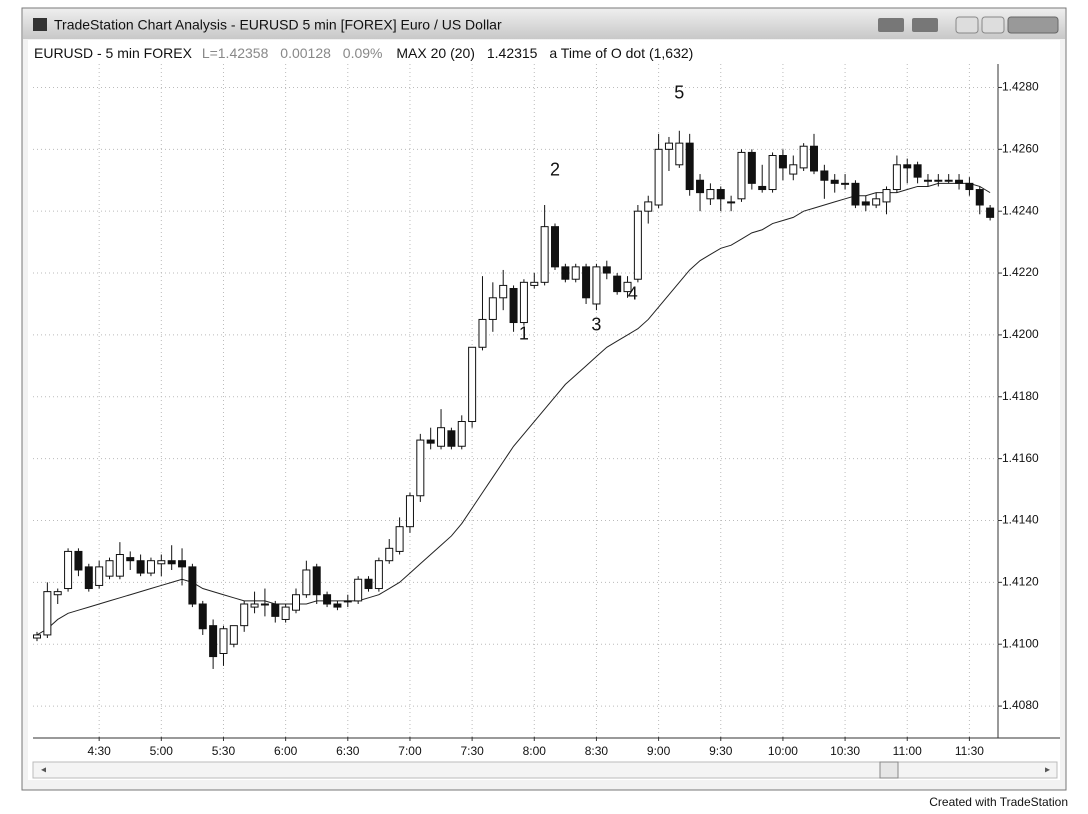  What do you see at coordinates (1020, 396) in the screenshot?
I see `y-tick-label: 1.4180` at bounding box center [1020, 396].